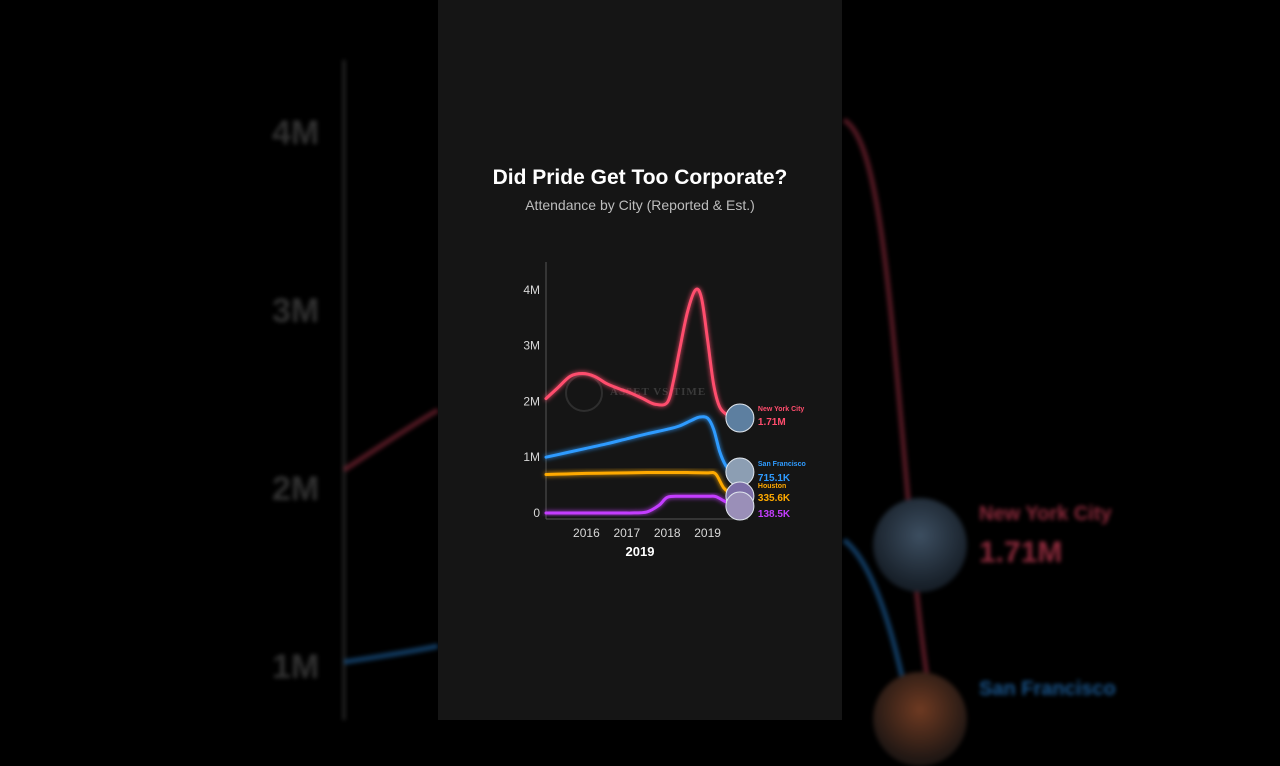 The image size is (1280, 766). What do you see at coordinates (781, 409) in the screenshot?
I see `end-label-name-new-york-city: New York City` at bounding box center [781, 409].